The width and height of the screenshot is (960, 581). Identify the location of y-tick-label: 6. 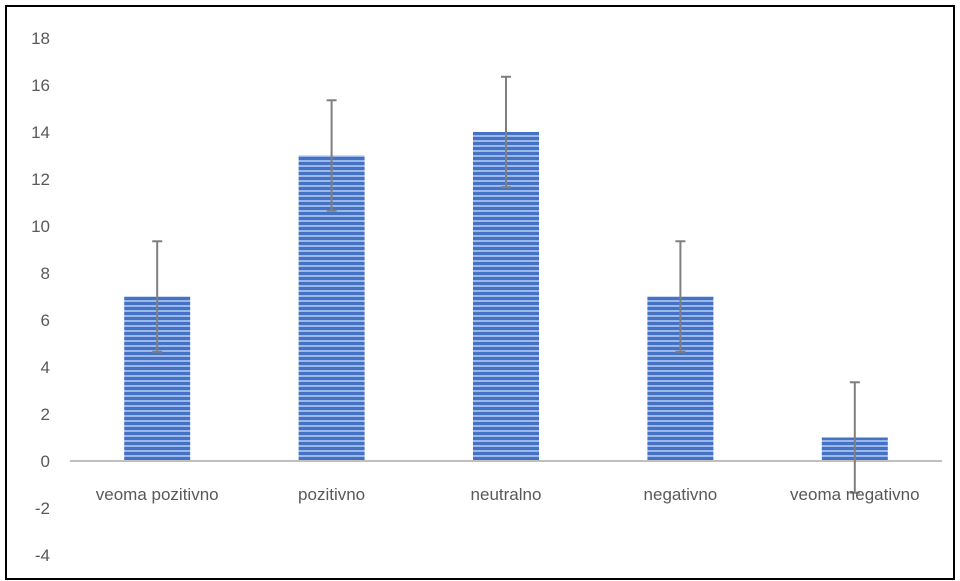
(45, 320).